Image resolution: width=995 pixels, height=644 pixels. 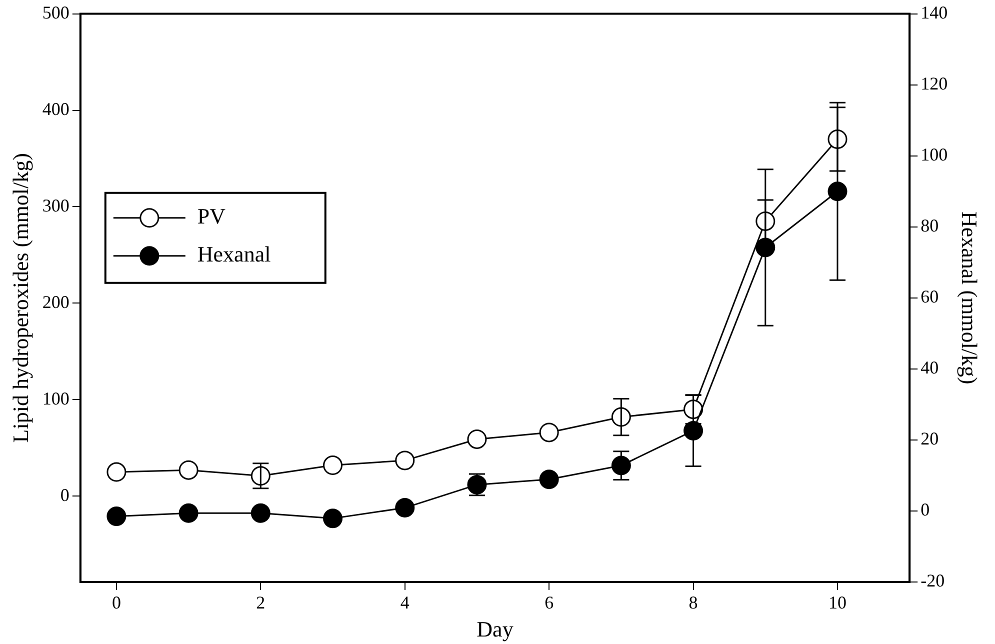 I want to click on y-tick-label: 100, so click(x=56, y=398).